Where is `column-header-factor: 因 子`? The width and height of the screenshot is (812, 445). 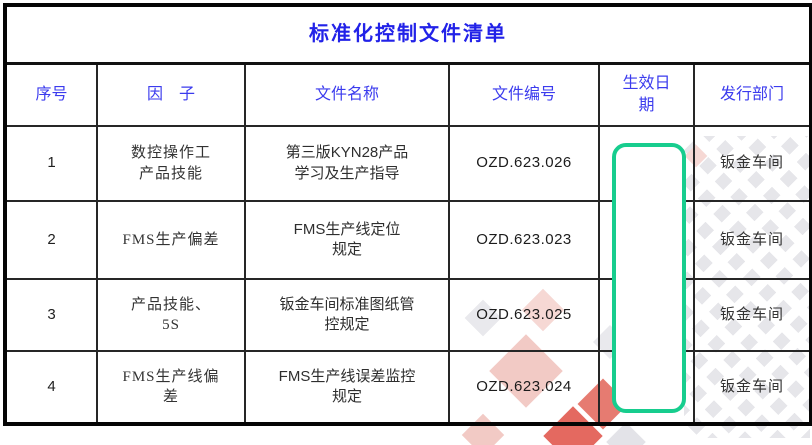 column-header-factor: 因 子 is located at coordinates (171, 94).